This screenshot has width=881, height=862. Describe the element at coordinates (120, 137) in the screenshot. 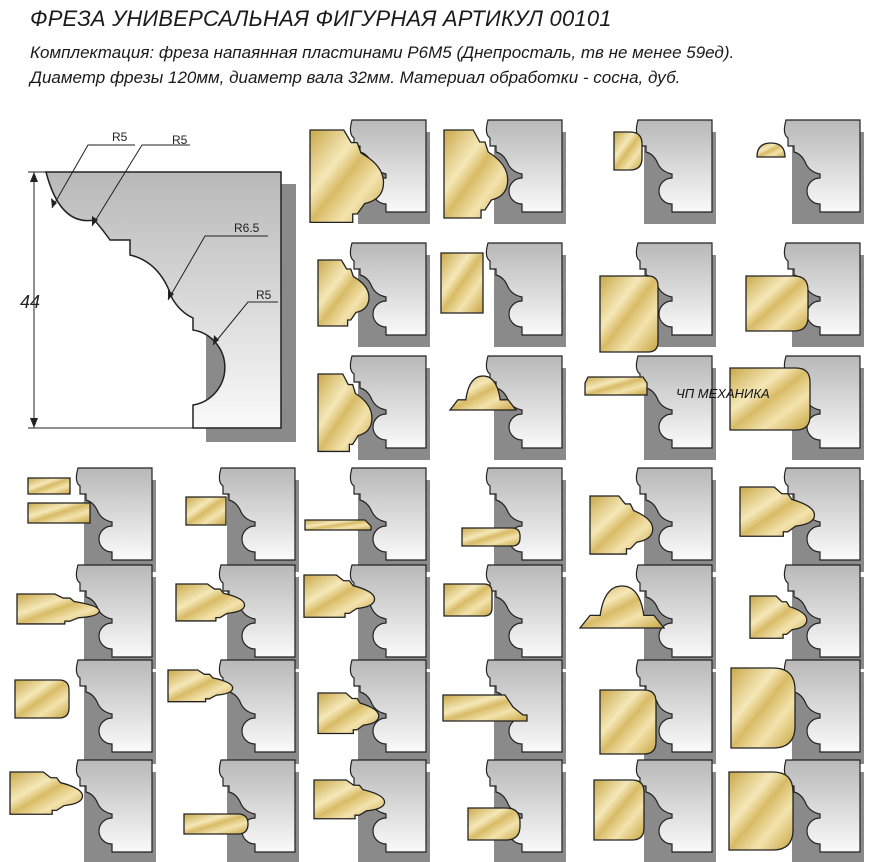

I see `radius-label-1: R5` at that location.